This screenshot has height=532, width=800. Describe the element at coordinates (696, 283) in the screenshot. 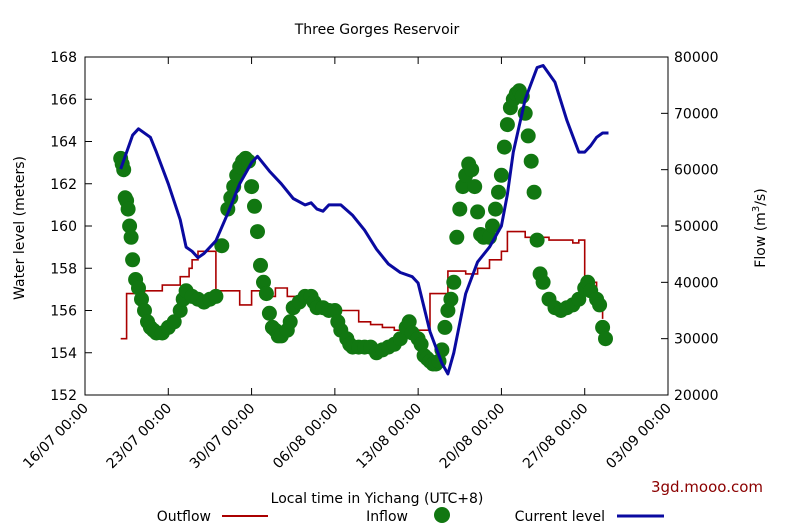

I see `y-right-tick-label-2: 40000` at that location.